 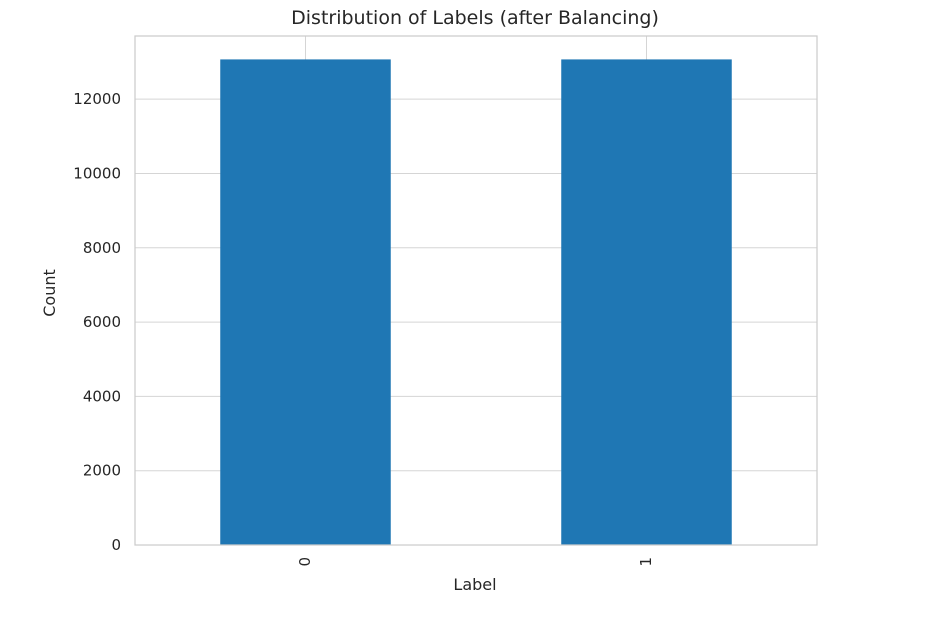 What do you see at coordinates (97, 173) in the screenshot?
I see `y-tick-label: 10000` at bounding box center [97, 173].